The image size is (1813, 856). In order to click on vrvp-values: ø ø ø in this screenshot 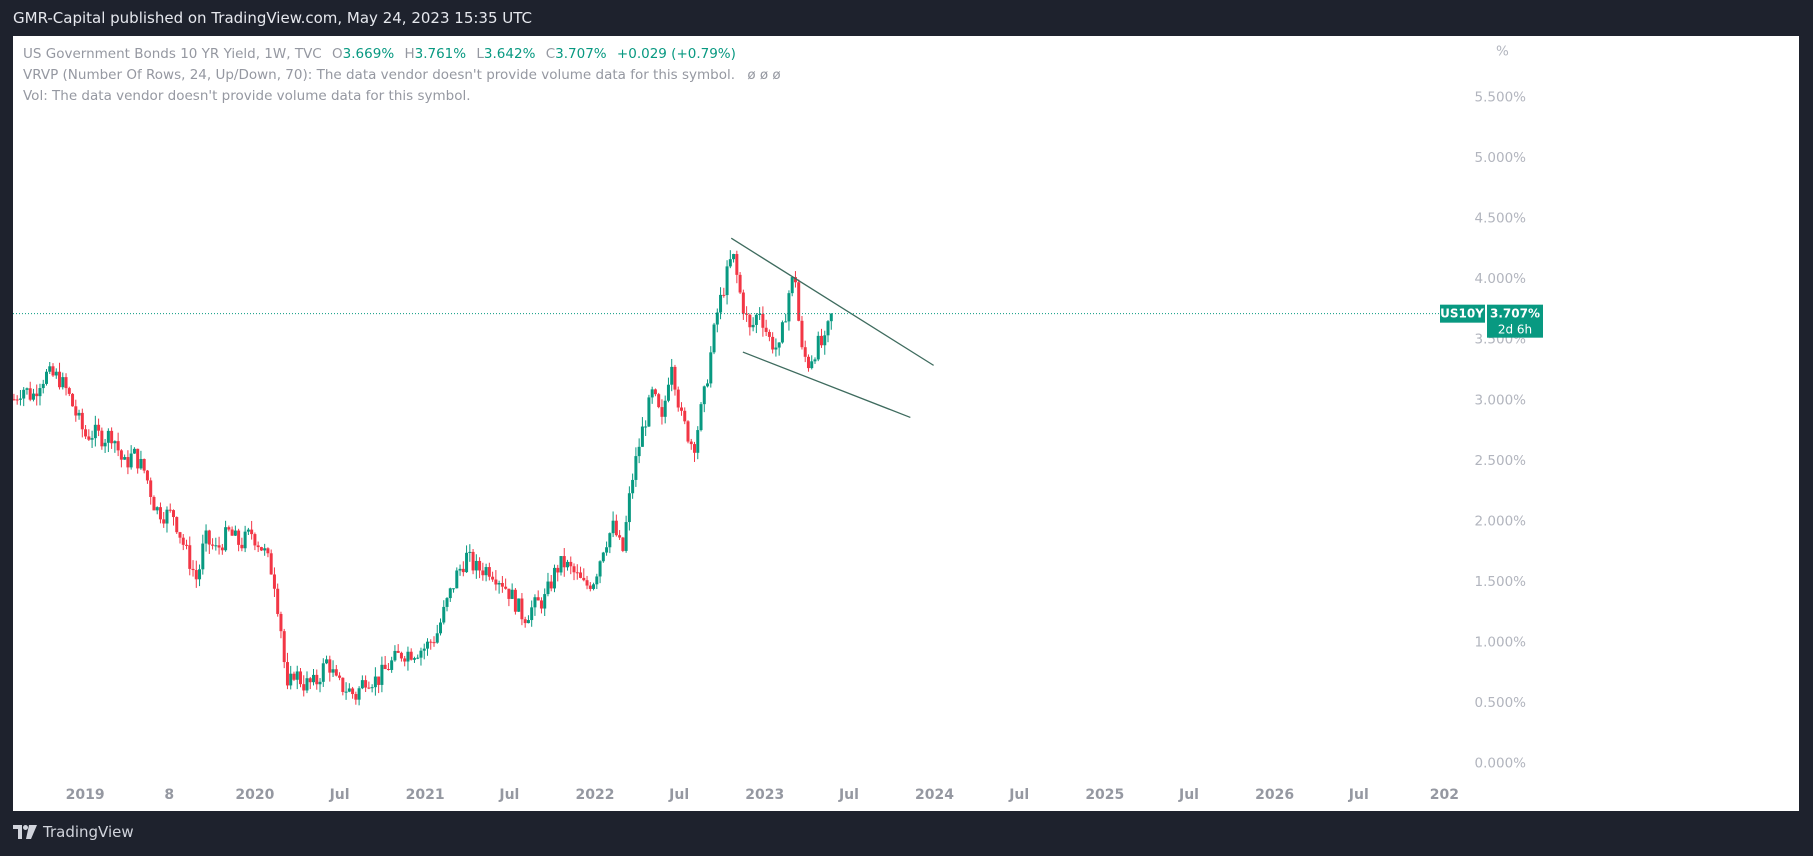, I will do `click(764, 75)`.